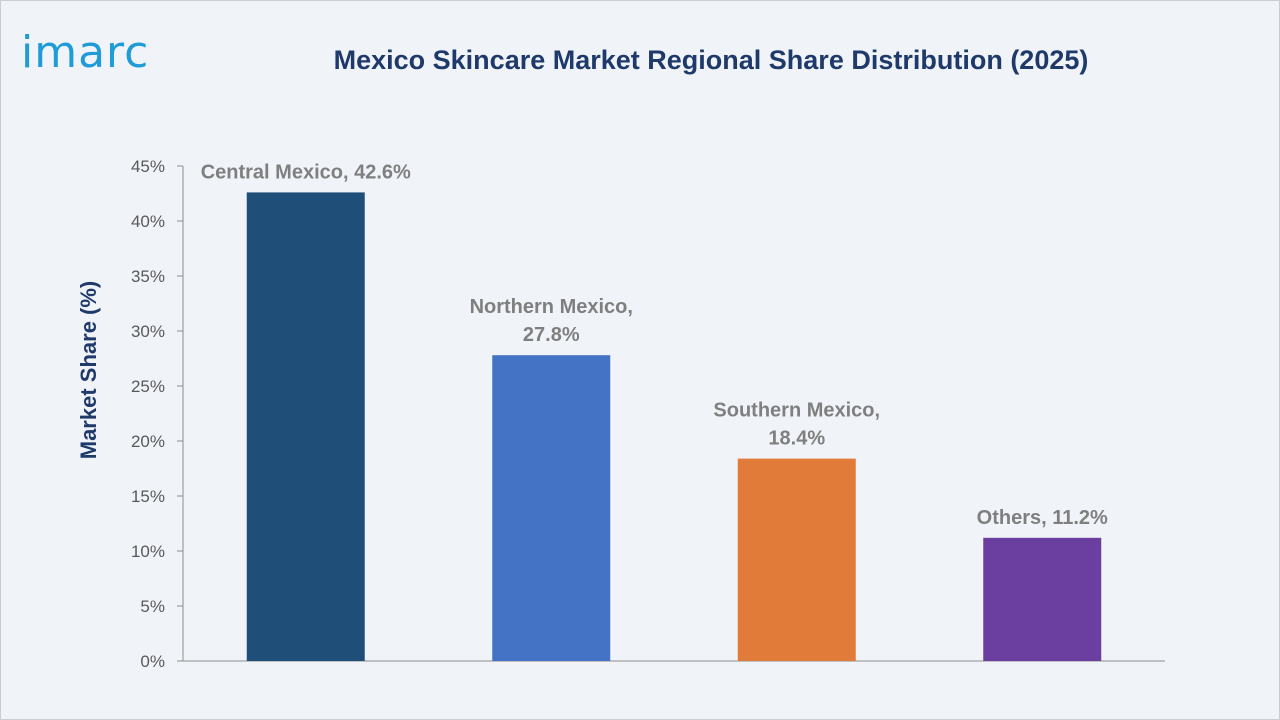 This screenshot has width=1280, height=720. Describe the element at coordinates (148, 166) in the screenshot. I see `y-tick-label: 45%` at that location.